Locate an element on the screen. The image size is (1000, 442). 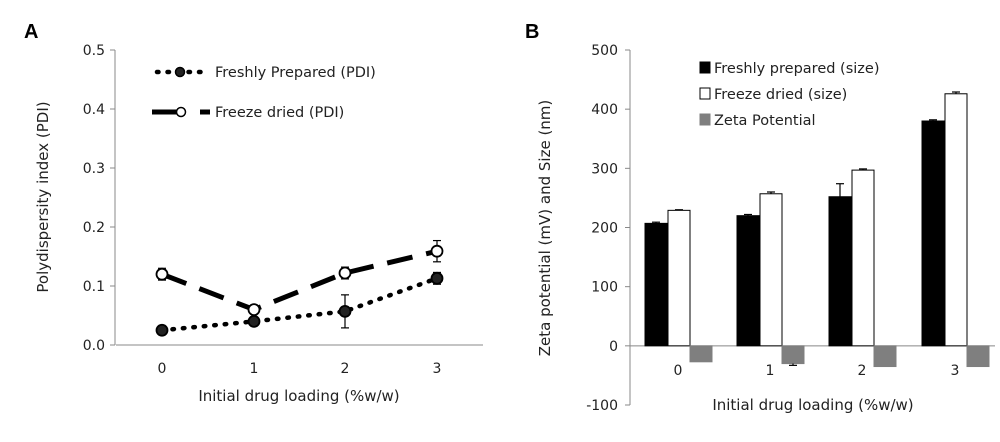
y-tick-label: 0.1 is located at coordinates (94, 287).